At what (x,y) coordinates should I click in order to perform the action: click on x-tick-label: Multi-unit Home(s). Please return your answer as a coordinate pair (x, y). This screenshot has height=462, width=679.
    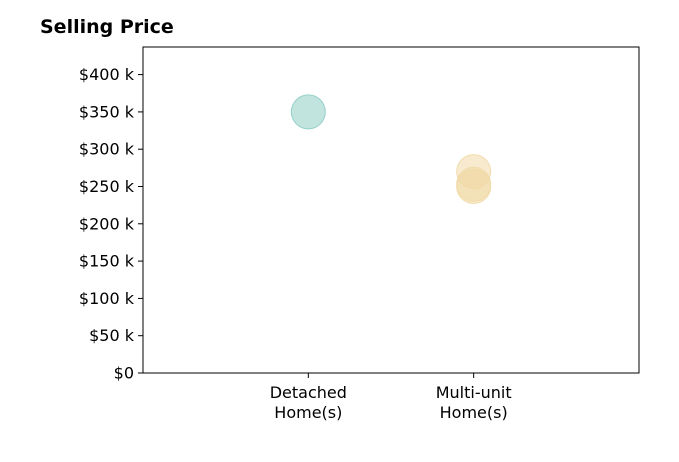
    Looking at the image, I should click on (474, 402).